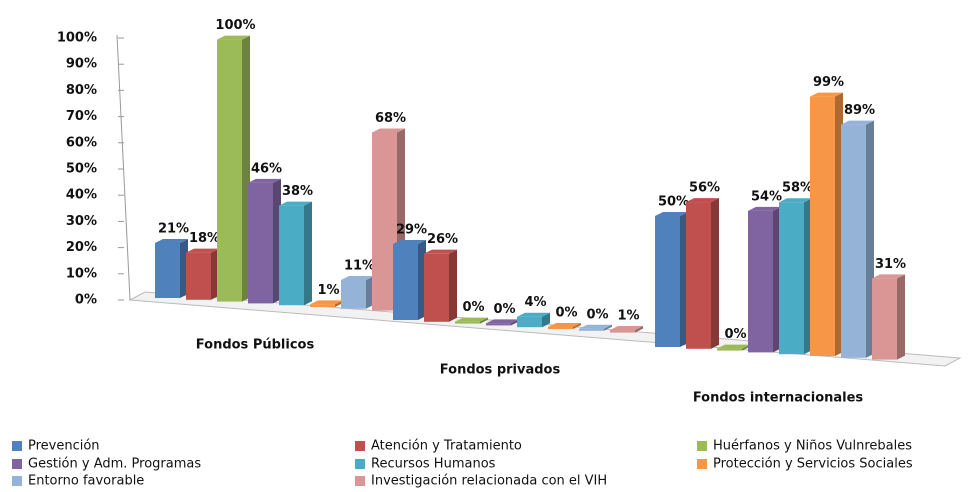 The width and height of the screenshot is (973, 492). What do you see at coordinates (489, 481) in the screenshot?
I see `legend-label: Investigación relacionada con el VIH` at bounding box center [489, 481].